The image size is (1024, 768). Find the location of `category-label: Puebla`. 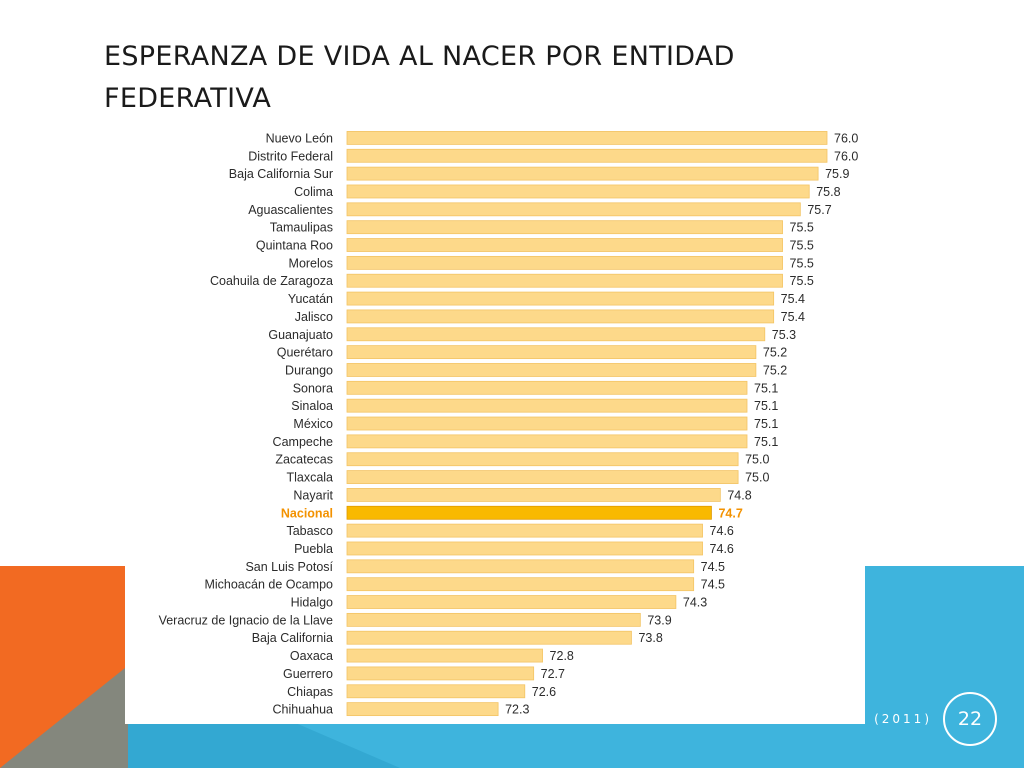

category-label: Puebla is located at coordinates (313, 549).